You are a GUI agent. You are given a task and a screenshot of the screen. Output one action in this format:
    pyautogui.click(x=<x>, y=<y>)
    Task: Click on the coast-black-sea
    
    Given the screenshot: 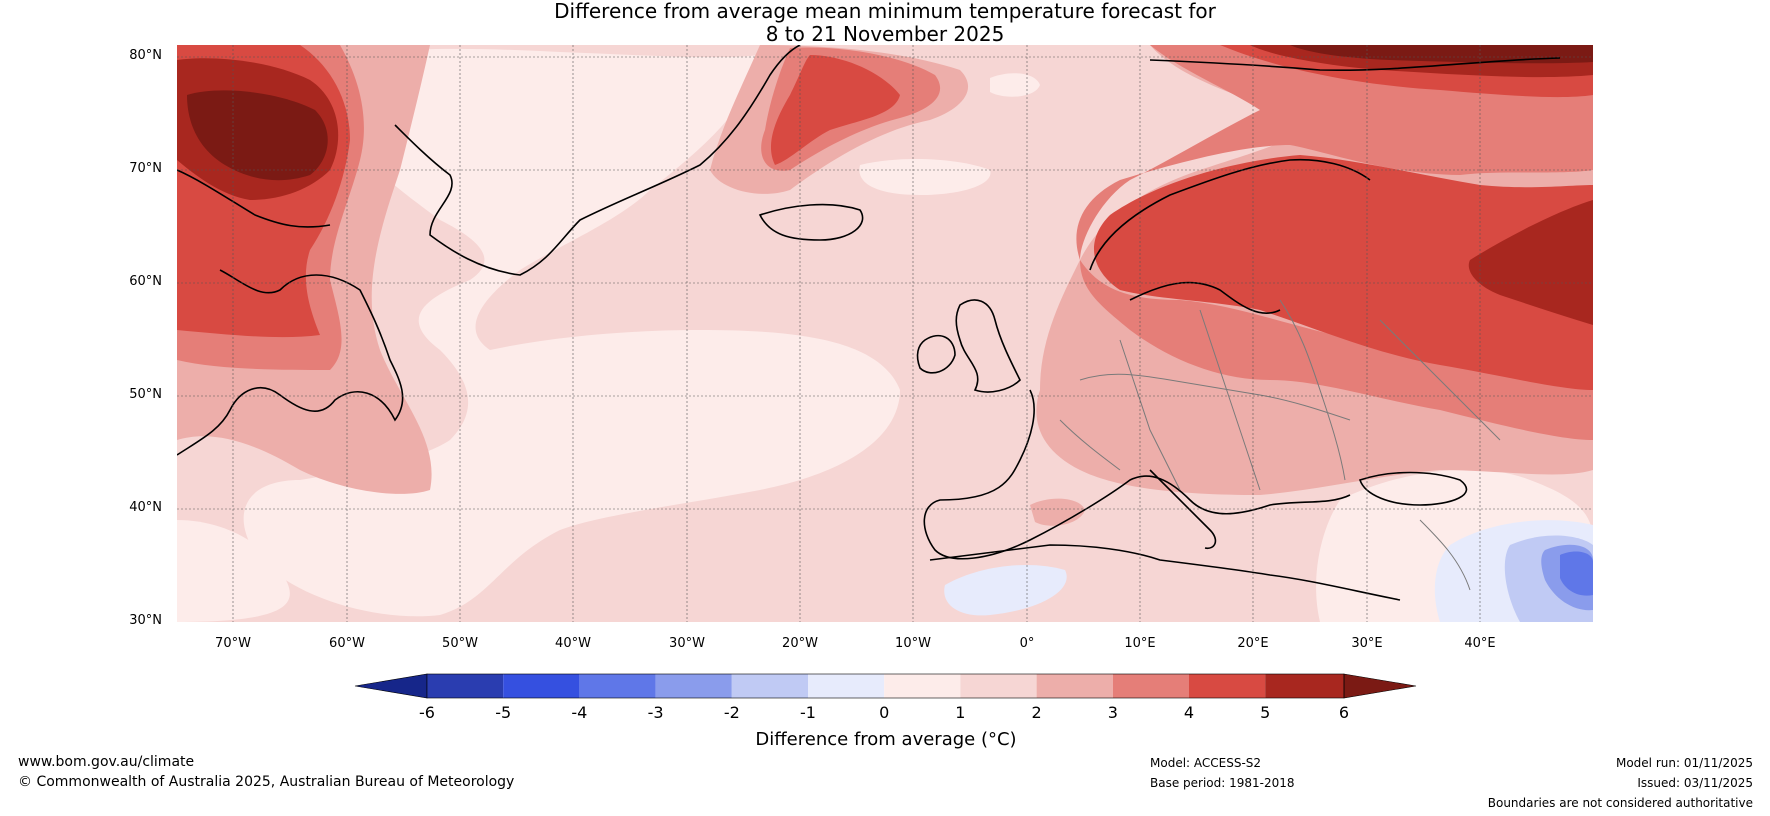 What is the action you would take?
    pyautogui.click(x=1413, y=488)
    